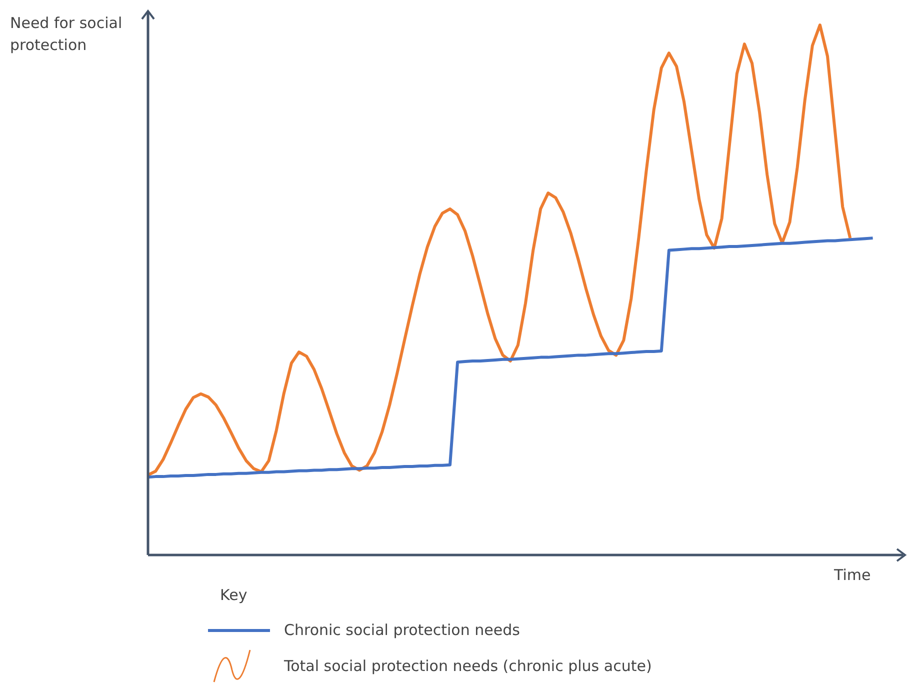  What do you see at coordinates (402, 630) in the screenshot?
I see `legend-label: Chronic social protection needs` at bounding box center [402, 630].